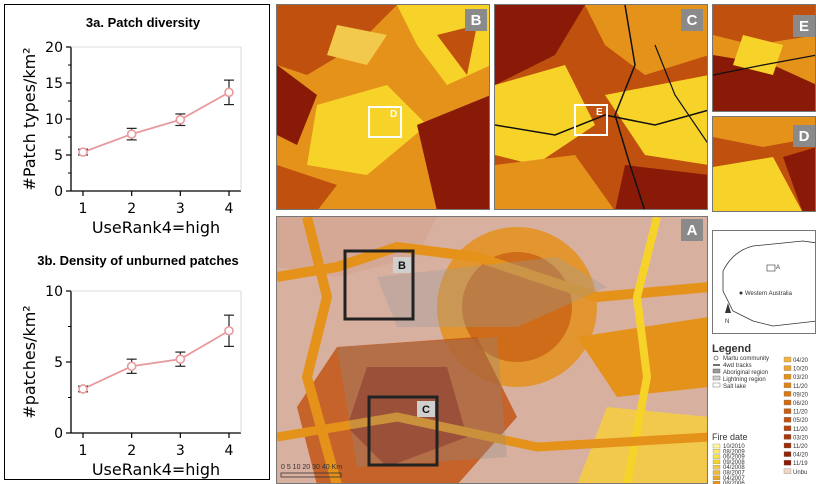  Describe the element at coordinates (744, 380) in the screenshot. I see `legend-item-label: Lightning region` at that location.